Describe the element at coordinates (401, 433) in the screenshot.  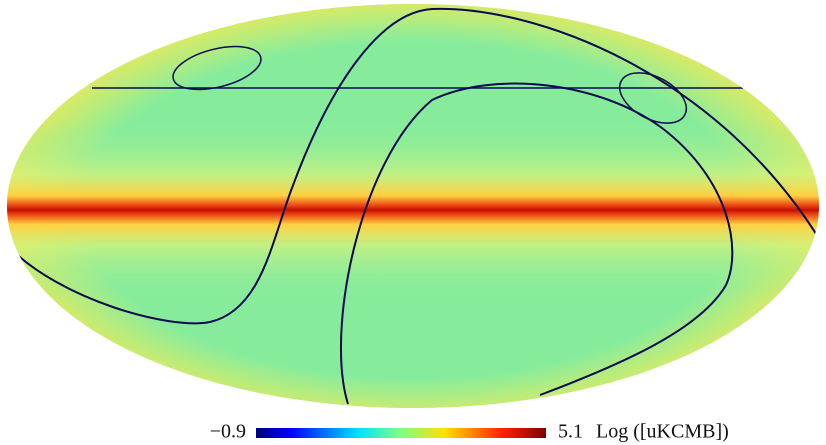
I see `colorbar-scale` at that location.